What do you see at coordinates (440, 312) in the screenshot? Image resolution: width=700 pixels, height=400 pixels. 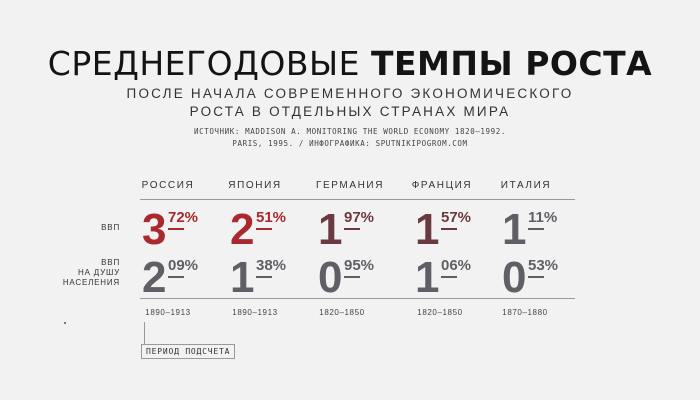 I see `period-france: 1820–1850` at bounding box center [440, 312].